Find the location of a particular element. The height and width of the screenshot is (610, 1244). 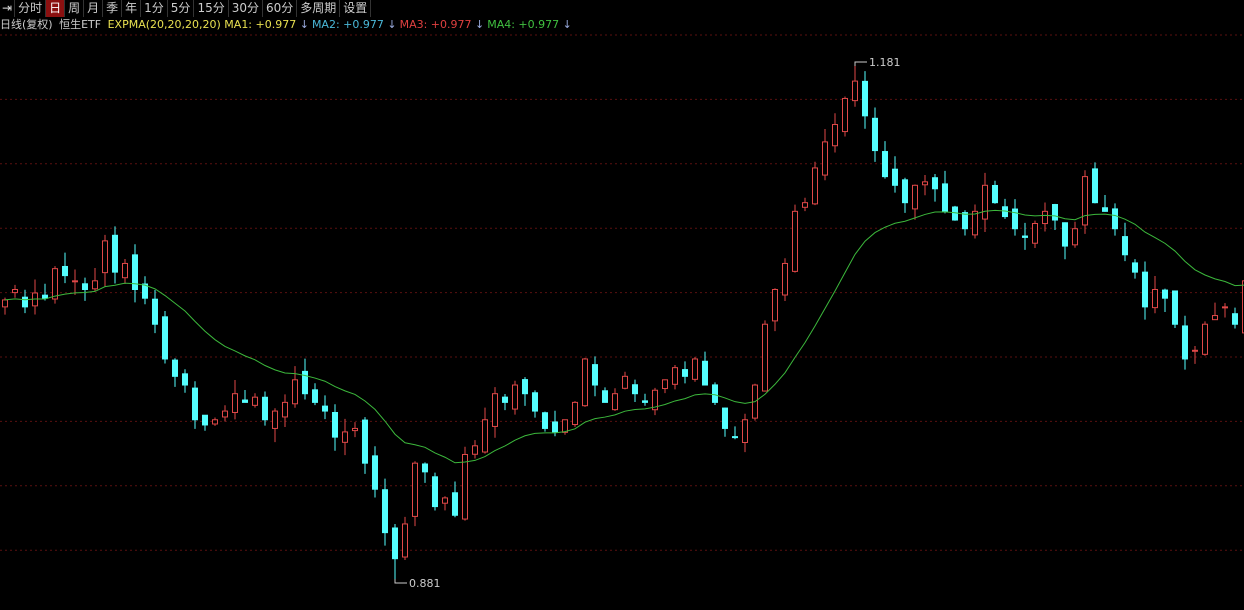

ma-value: MA1: +0.977 is located at coordinates (262, 24).